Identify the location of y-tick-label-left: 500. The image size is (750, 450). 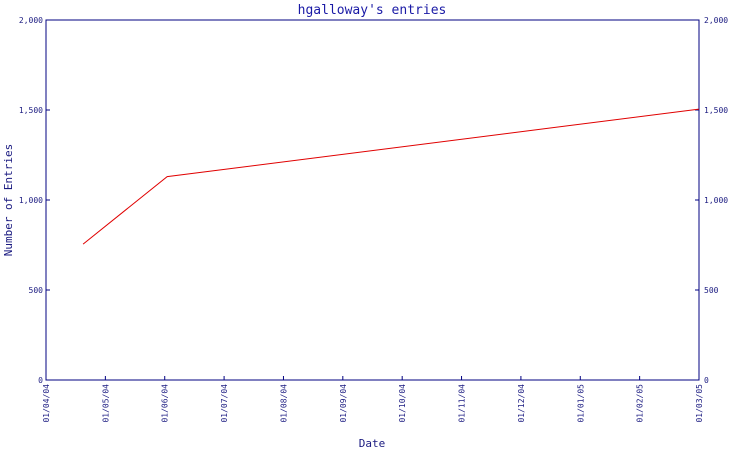
(36, 290).